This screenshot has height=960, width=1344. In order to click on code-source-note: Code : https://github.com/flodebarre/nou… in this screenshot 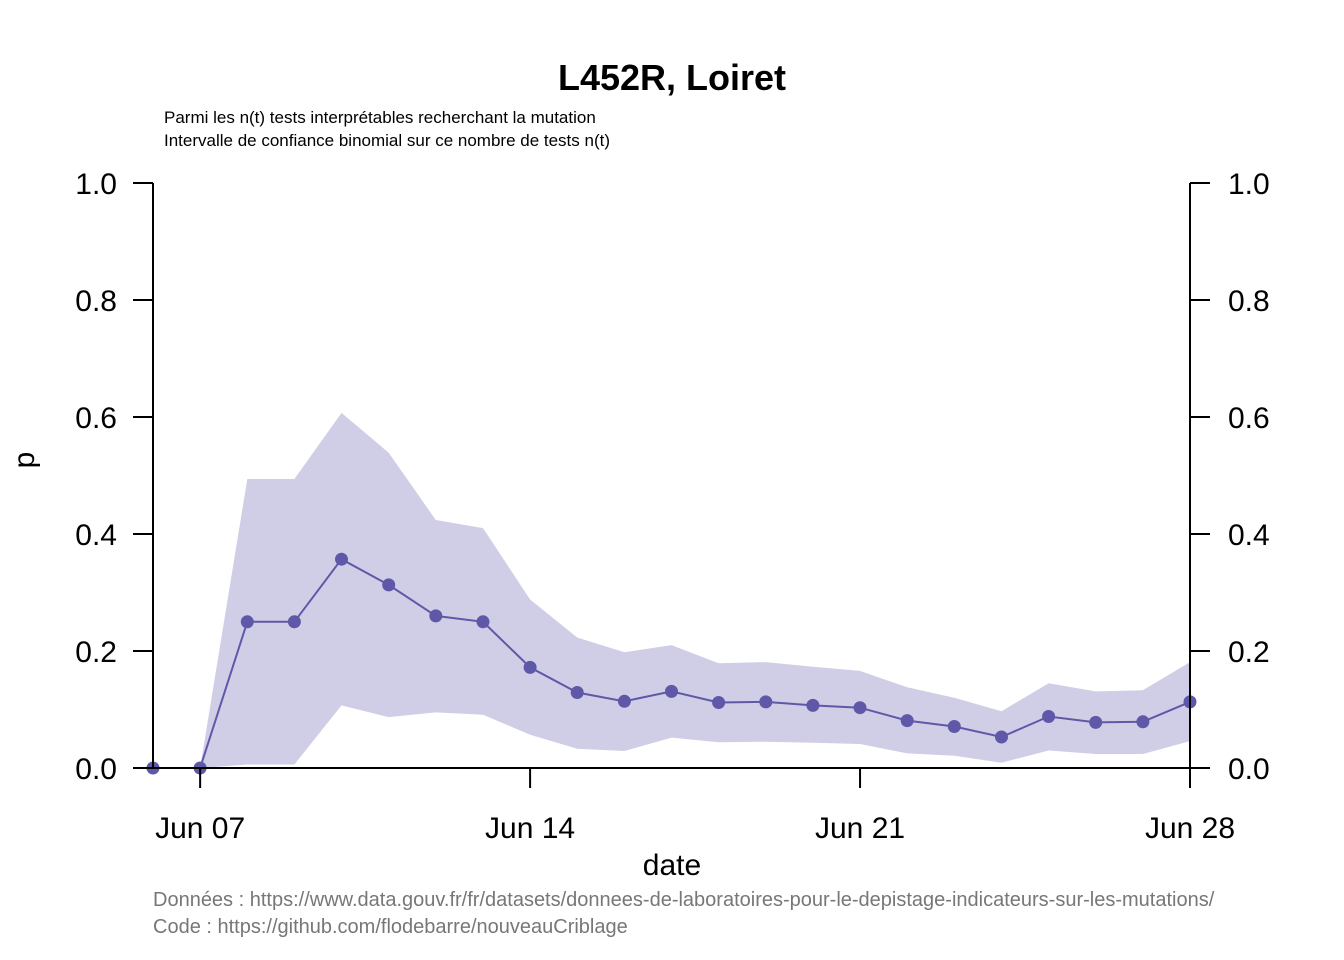, I will do `click(390, 927)`.